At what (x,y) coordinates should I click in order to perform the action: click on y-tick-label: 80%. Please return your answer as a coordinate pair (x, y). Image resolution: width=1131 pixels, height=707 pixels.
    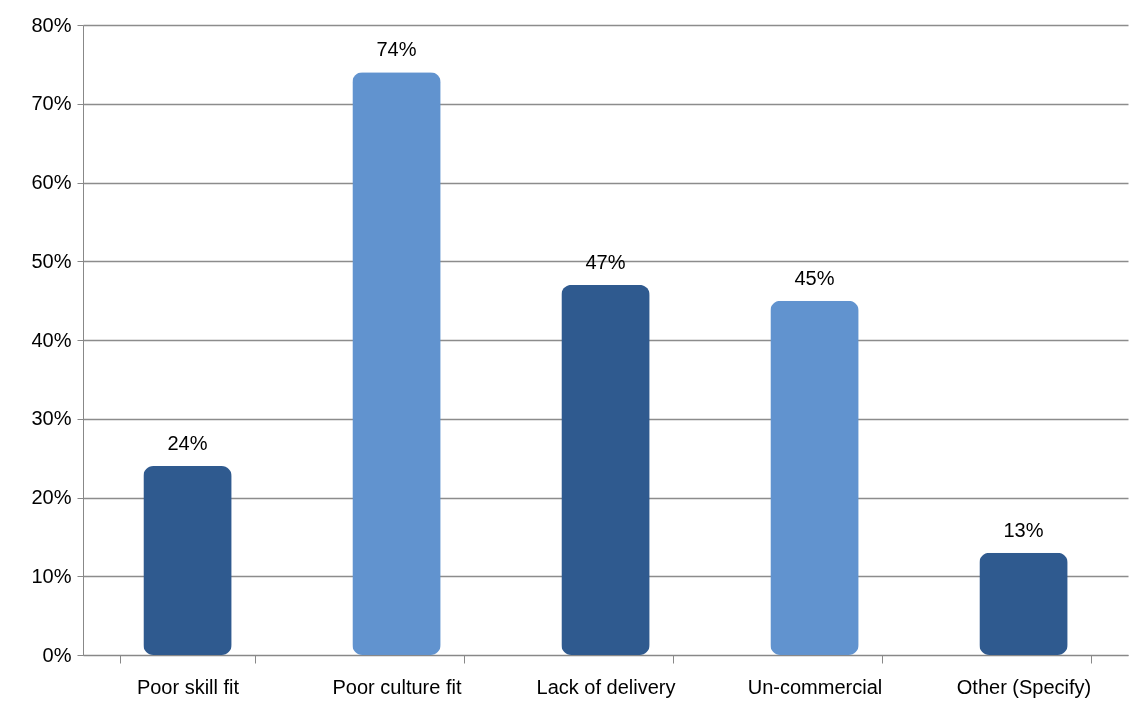
    Looking at the image, I should click on (51, 24).